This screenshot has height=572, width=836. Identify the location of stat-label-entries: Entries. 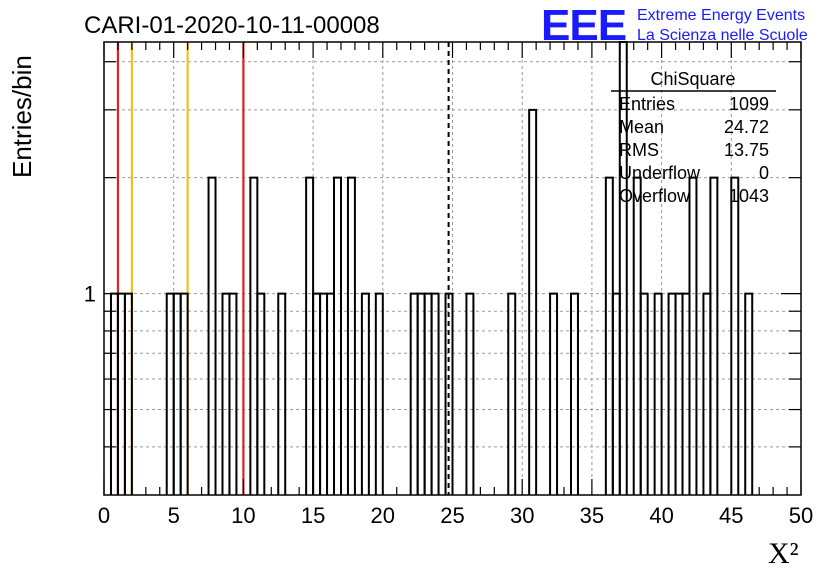
(647, 104).